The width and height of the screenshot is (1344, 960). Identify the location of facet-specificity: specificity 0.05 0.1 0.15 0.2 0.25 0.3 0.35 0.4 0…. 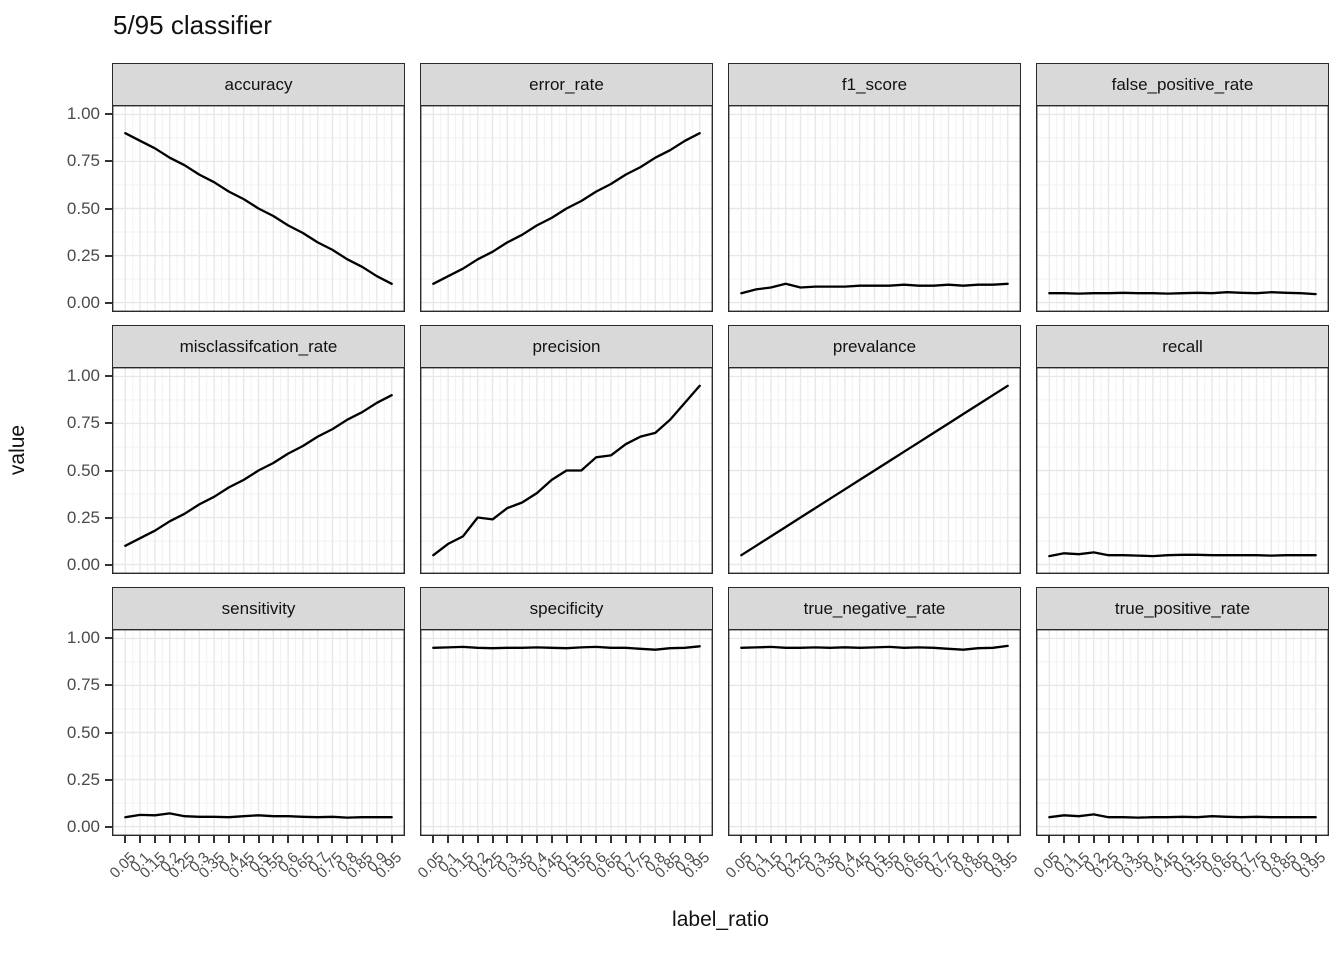
(564, 734).